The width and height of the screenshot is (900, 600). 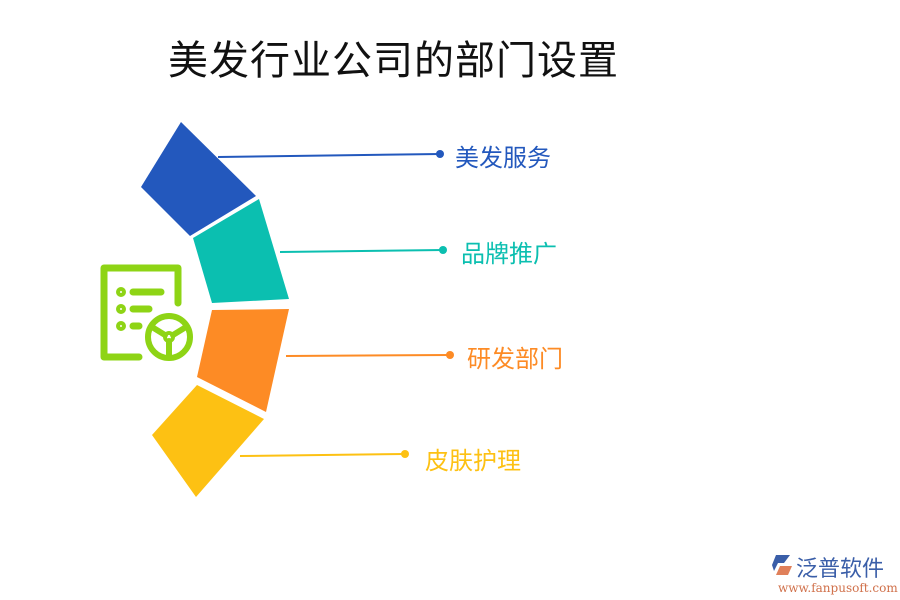 What do you see at coordinates (840, 569) in the screenshot?
I see `logo-name: 泛普软件` at bounding box center [840, 569].